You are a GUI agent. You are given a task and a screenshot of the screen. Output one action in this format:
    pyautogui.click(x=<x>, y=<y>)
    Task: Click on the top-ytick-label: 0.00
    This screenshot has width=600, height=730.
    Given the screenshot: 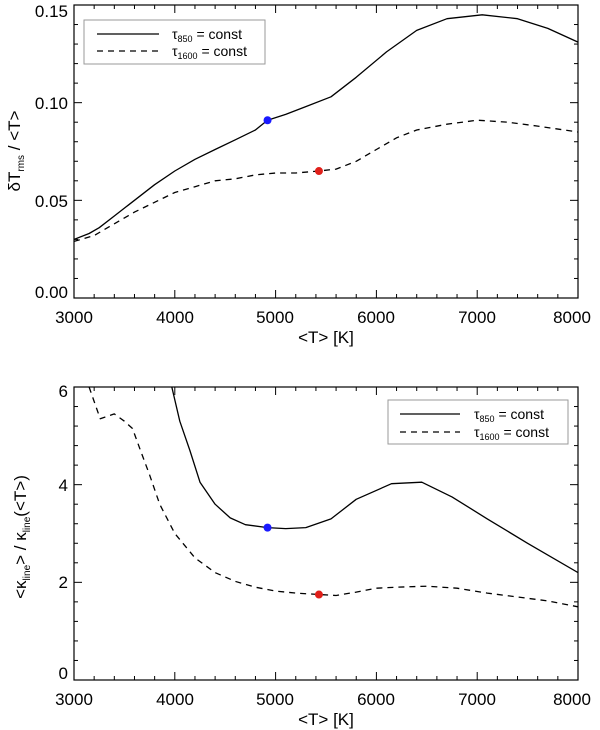 What is the action you would take?
    pyautogui.click(x=51, y=292)
    